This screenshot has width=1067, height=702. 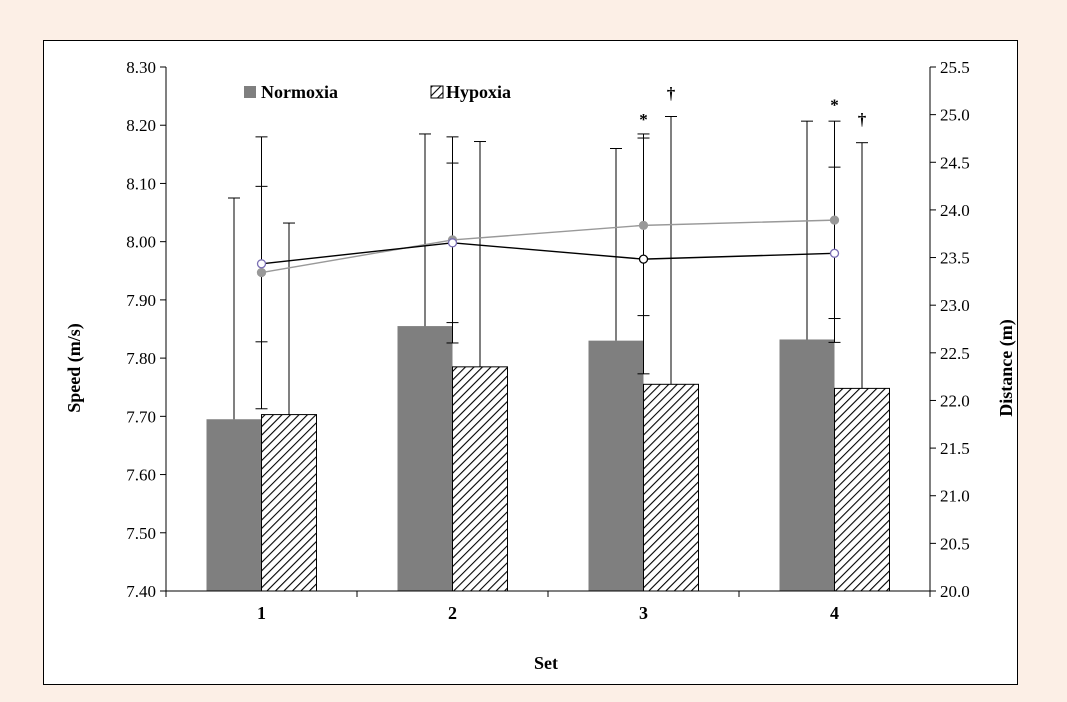 I want to click on dagger-mark-set-4: †, so click(x=862, y=119).